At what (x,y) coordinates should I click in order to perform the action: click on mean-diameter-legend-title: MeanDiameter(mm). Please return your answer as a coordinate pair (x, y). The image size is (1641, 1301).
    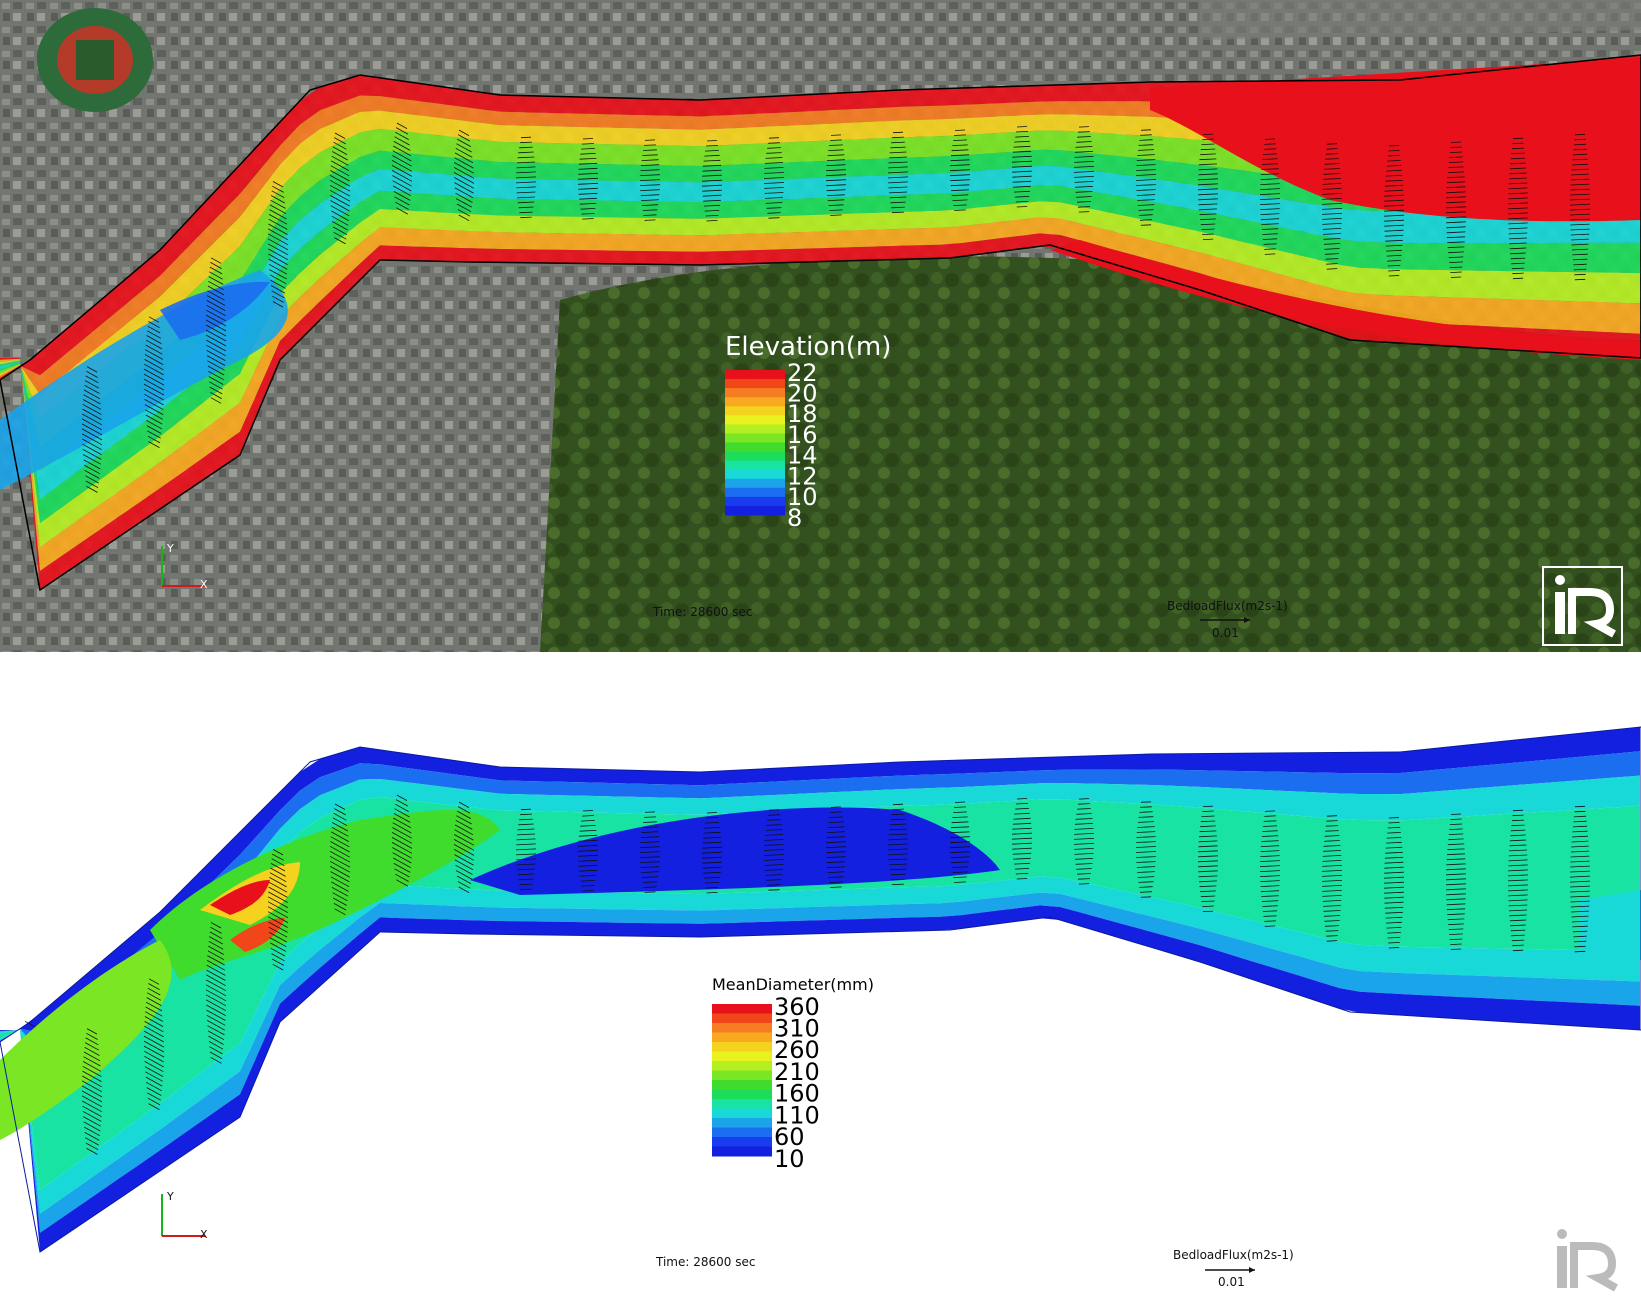
    Looking at the image, I should click on (793, 984).